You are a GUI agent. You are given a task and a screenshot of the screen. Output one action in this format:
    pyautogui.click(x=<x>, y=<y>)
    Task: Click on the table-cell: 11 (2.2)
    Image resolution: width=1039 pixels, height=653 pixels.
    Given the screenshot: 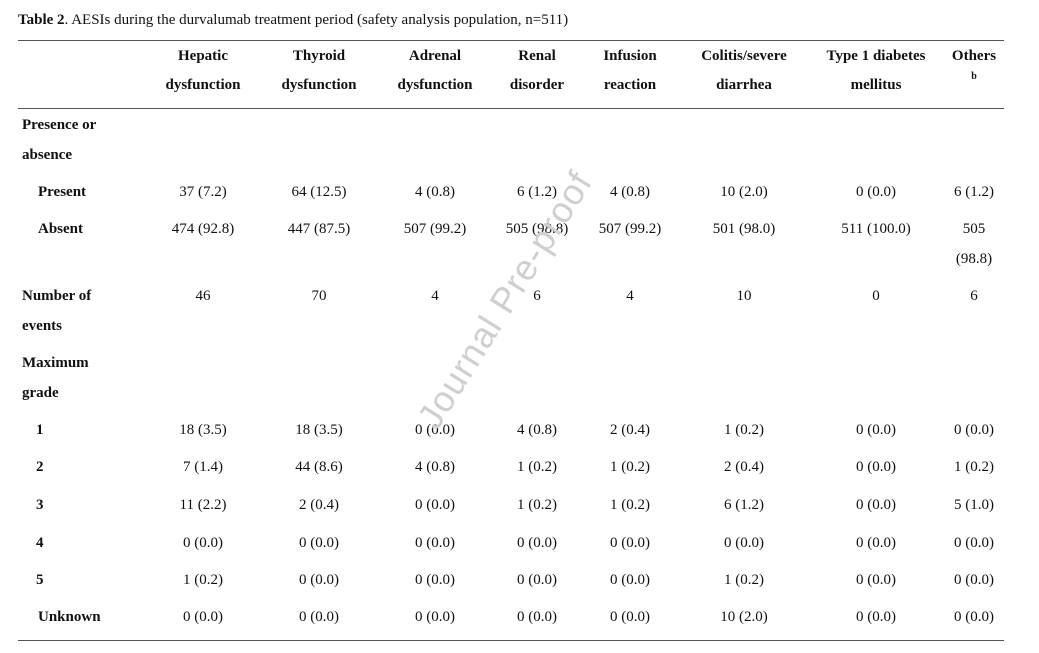 What is the action you would take?
    pyautogui.click(x=203, y=505)
    